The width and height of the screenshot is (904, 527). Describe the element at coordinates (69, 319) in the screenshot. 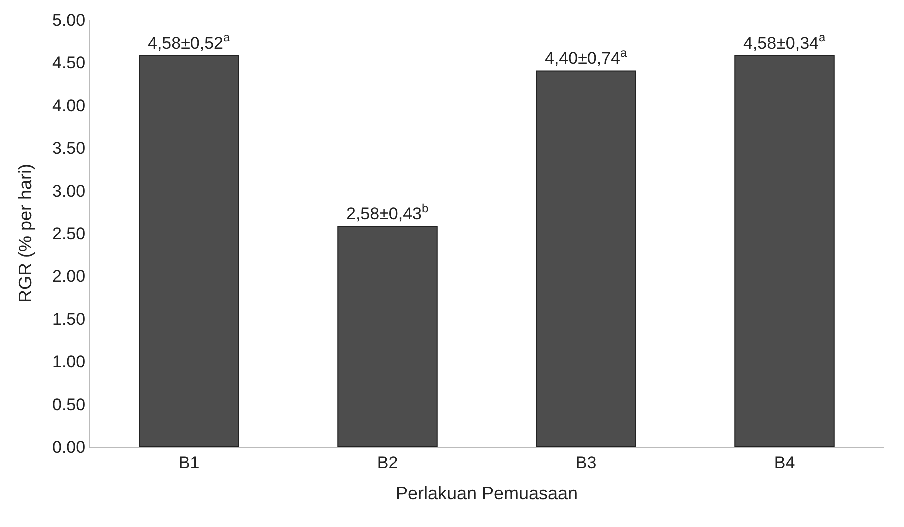

I see `y-tick-label: 1.50` at that location.